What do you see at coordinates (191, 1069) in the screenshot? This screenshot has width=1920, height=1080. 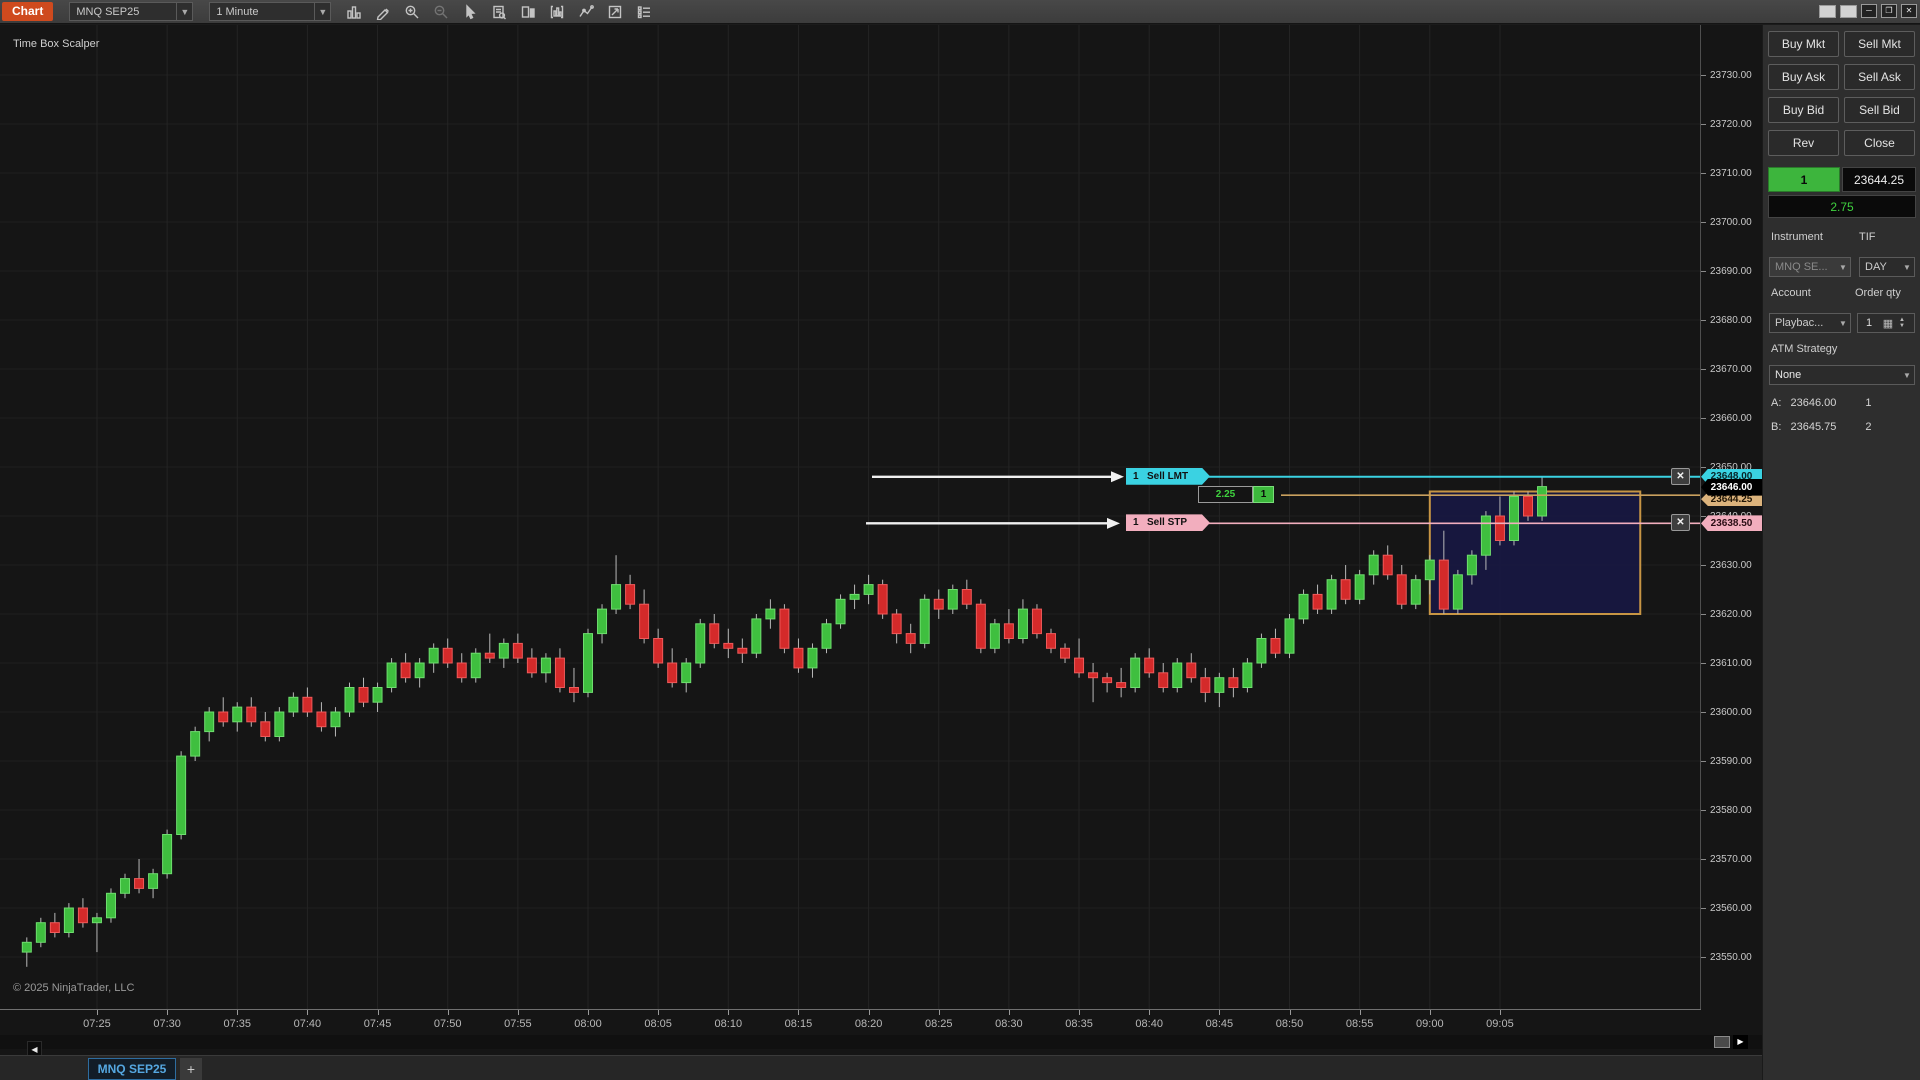 I see `add-tab-button: +` at bounding box center [191, 1069].